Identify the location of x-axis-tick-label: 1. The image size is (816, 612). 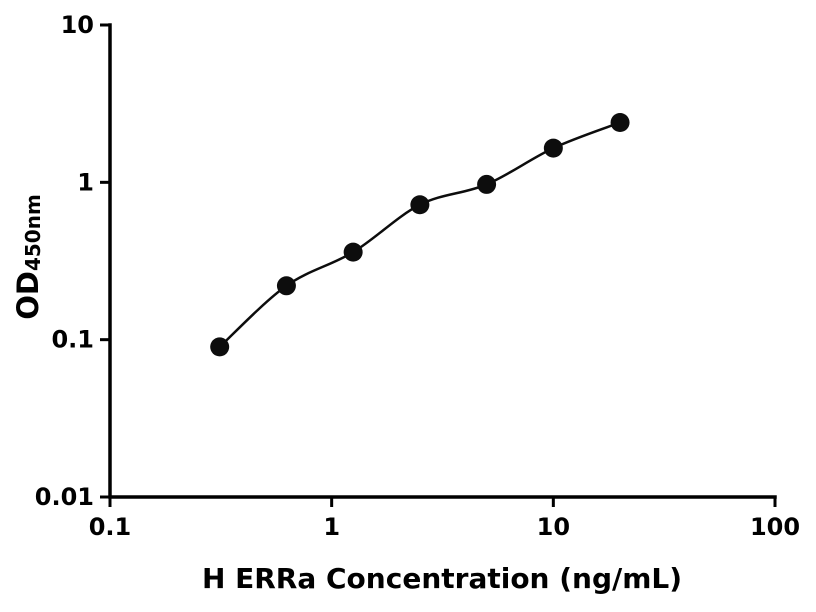
(331, 527).